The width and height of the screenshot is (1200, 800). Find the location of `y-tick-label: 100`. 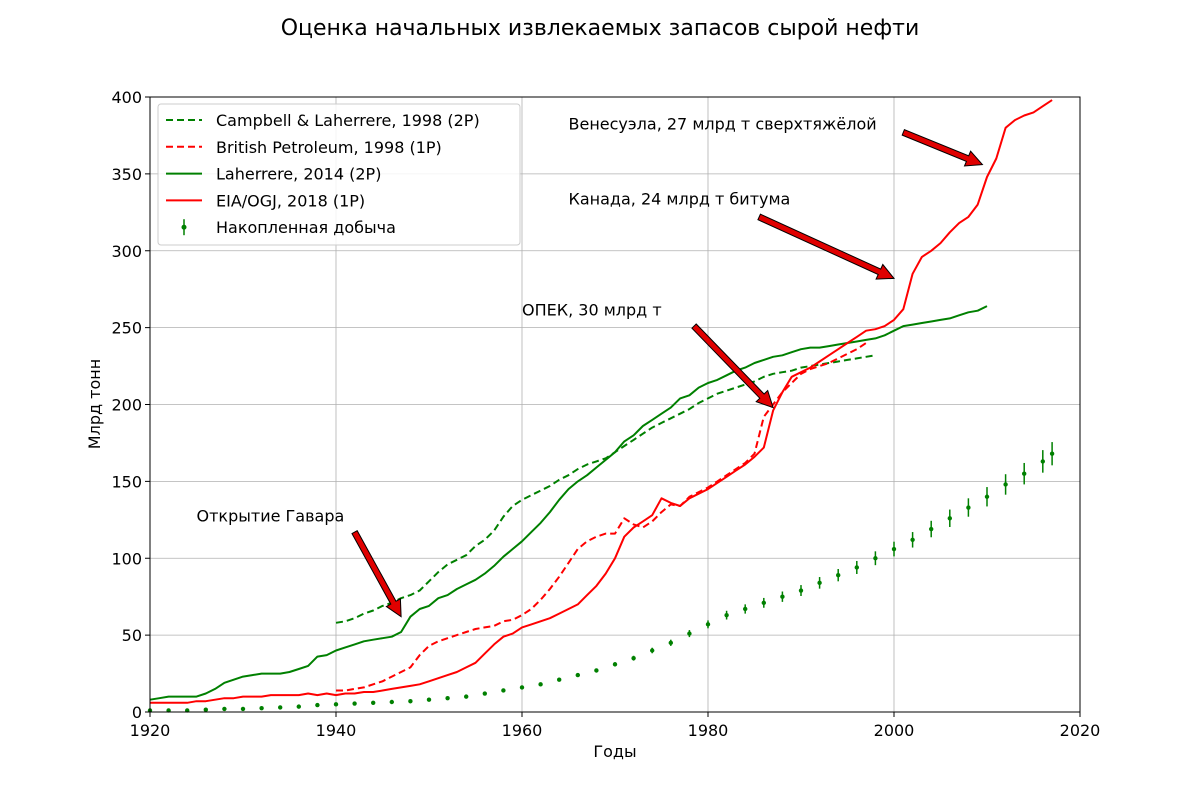

y-tick-label: 100 is located at coordinates (126, 558).